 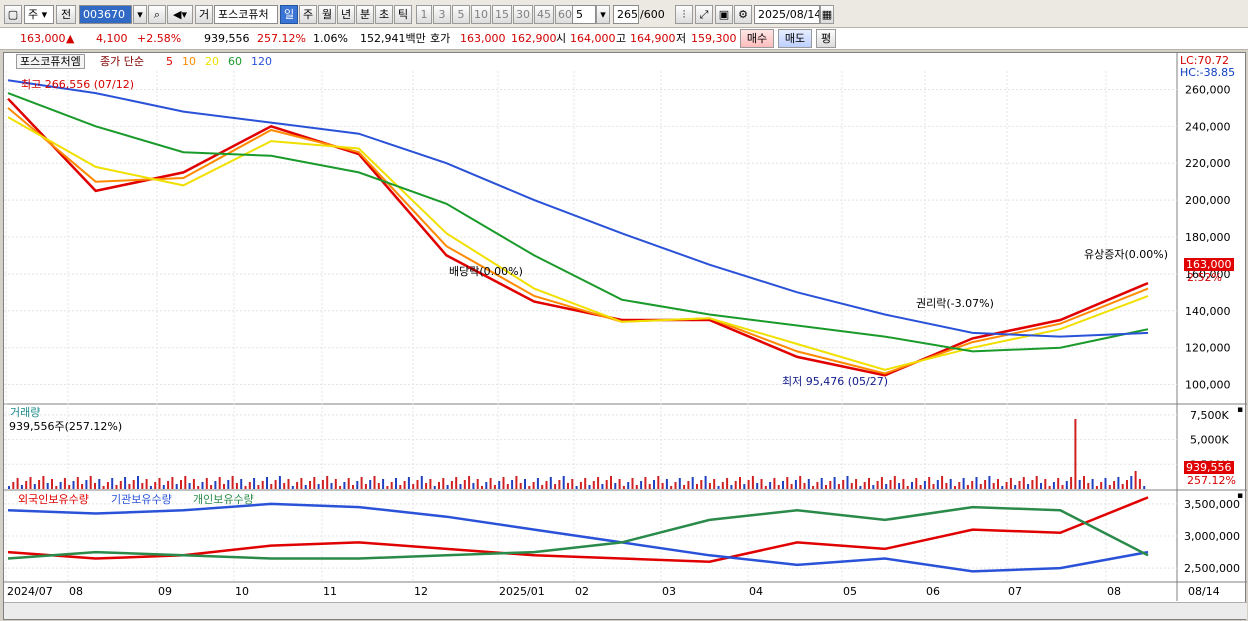 I want to click on sell-button: 매도, so click(x=795, y=38).